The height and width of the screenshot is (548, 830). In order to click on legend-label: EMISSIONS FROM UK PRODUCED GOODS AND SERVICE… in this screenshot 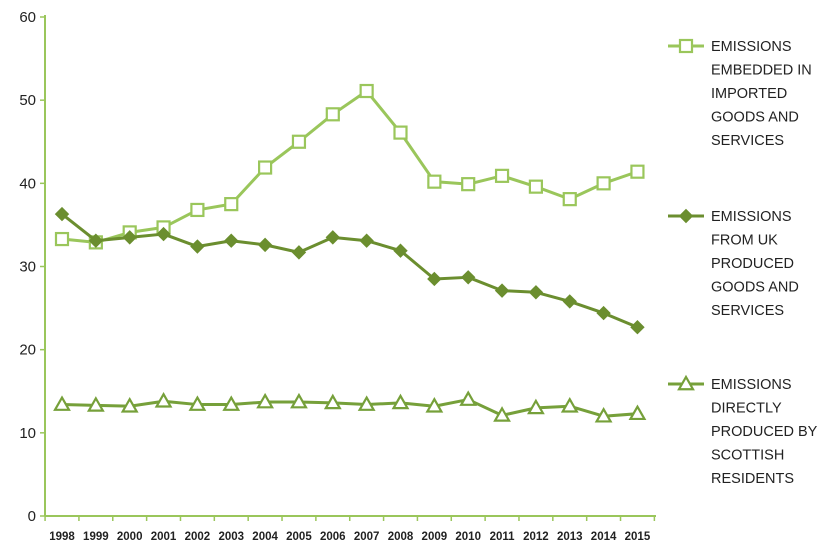, I will do `click(755, 264)`.